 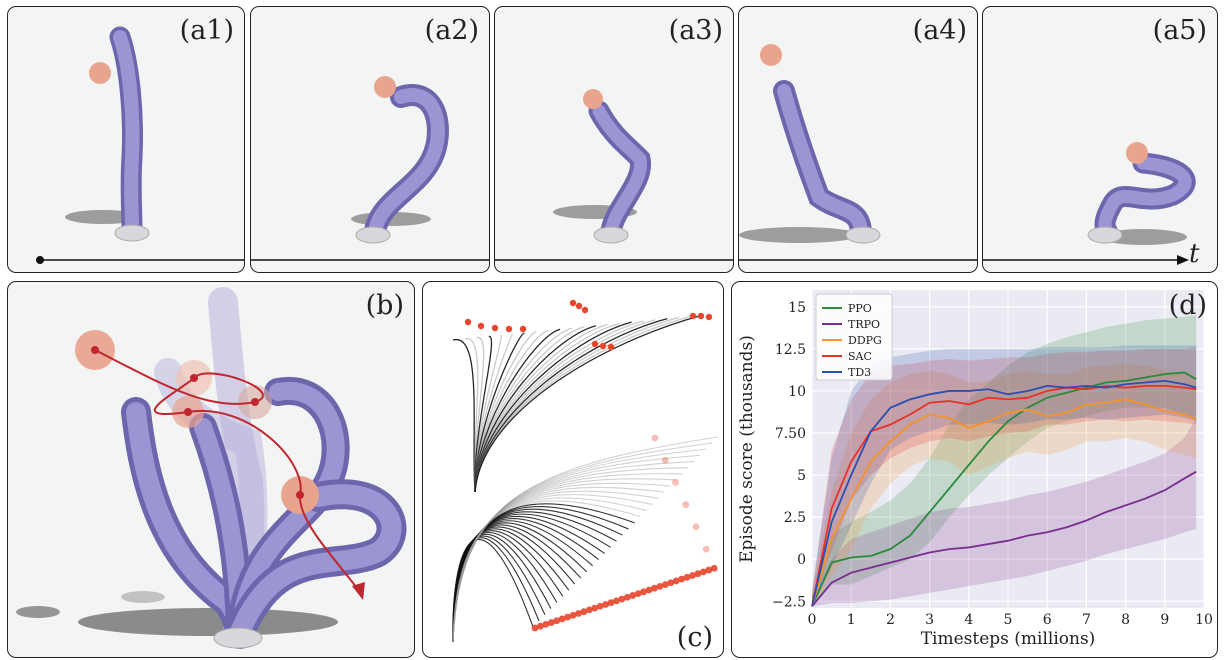 What do you see at coordinates (451, 30) in the screenshot?
I see `panel-label-a2: (a2)` at bounding box center [451, 30].